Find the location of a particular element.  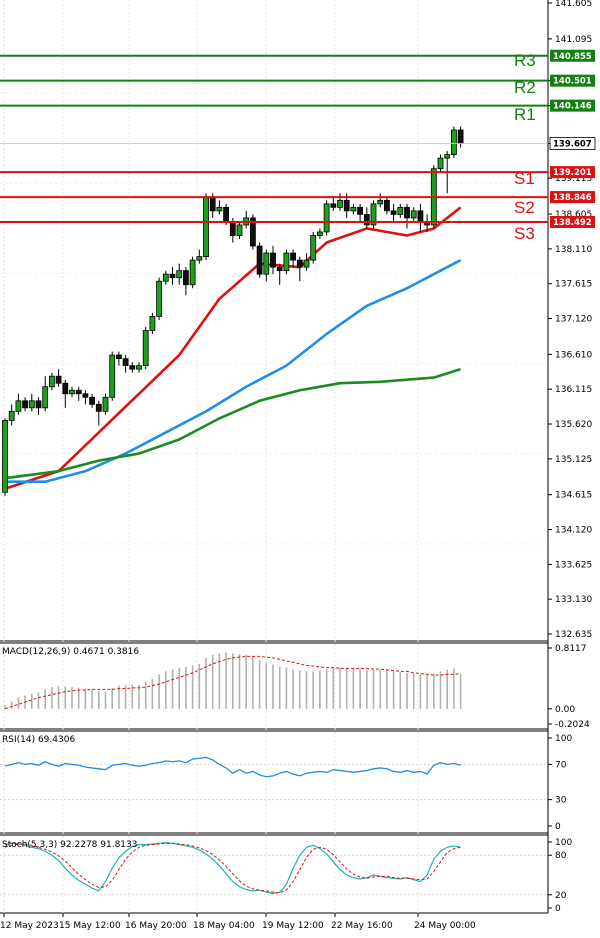

level-price-label: 140.501 is located at coordinates (572, 82).